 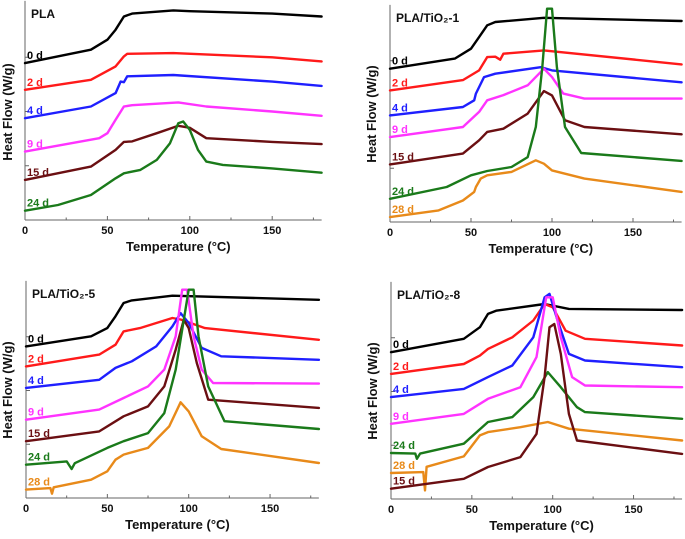 What do you see at coordinates (63, 294) in the screenshot?
I see `panel-title: PLA/TiO₂-5` at bounding box center [63, 294].